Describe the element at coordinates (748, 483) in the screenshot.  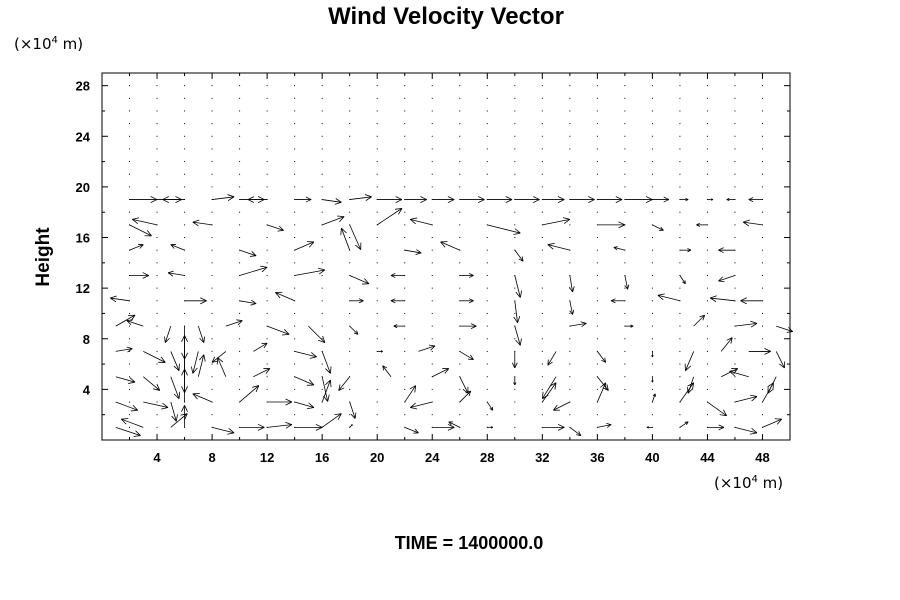
I see `x-axis-unit-label: (×104 m)` at that location.